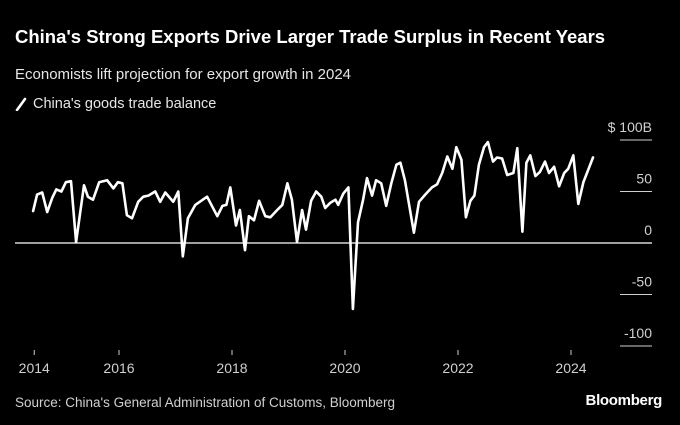  I want to click on y-tick-label: 50, so click(644, 179).